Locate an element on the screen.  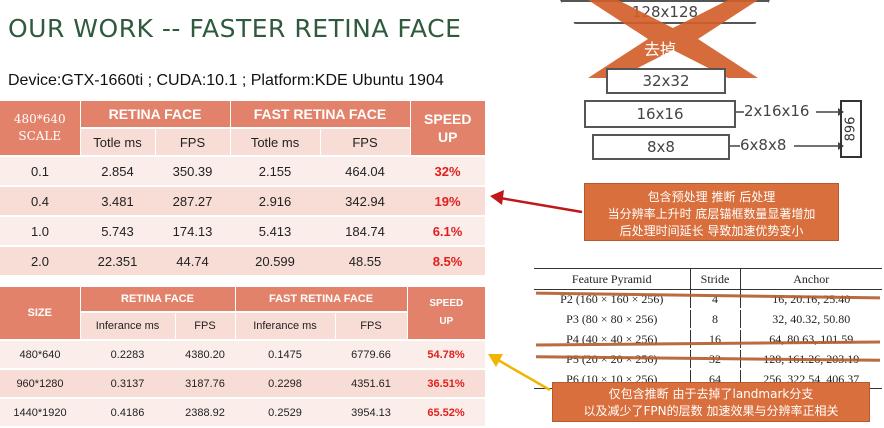
pyramid-cell: P3 (80 × 80 × 256) is located at coordinates (612, 319).